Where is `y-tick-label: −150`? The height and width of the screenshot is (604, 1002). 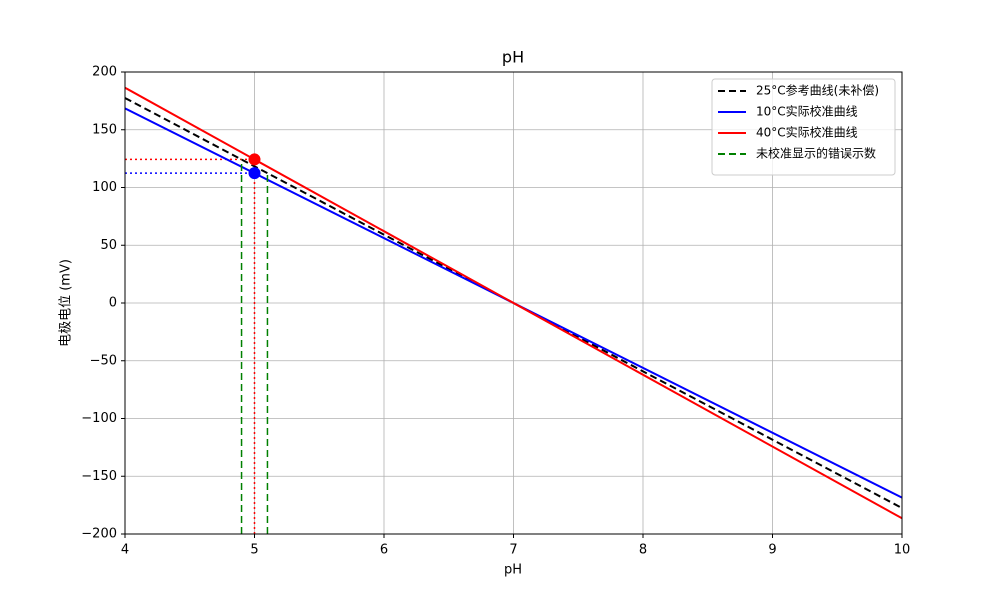
y-tick-label: −150 is located at coordinates (99, 476).